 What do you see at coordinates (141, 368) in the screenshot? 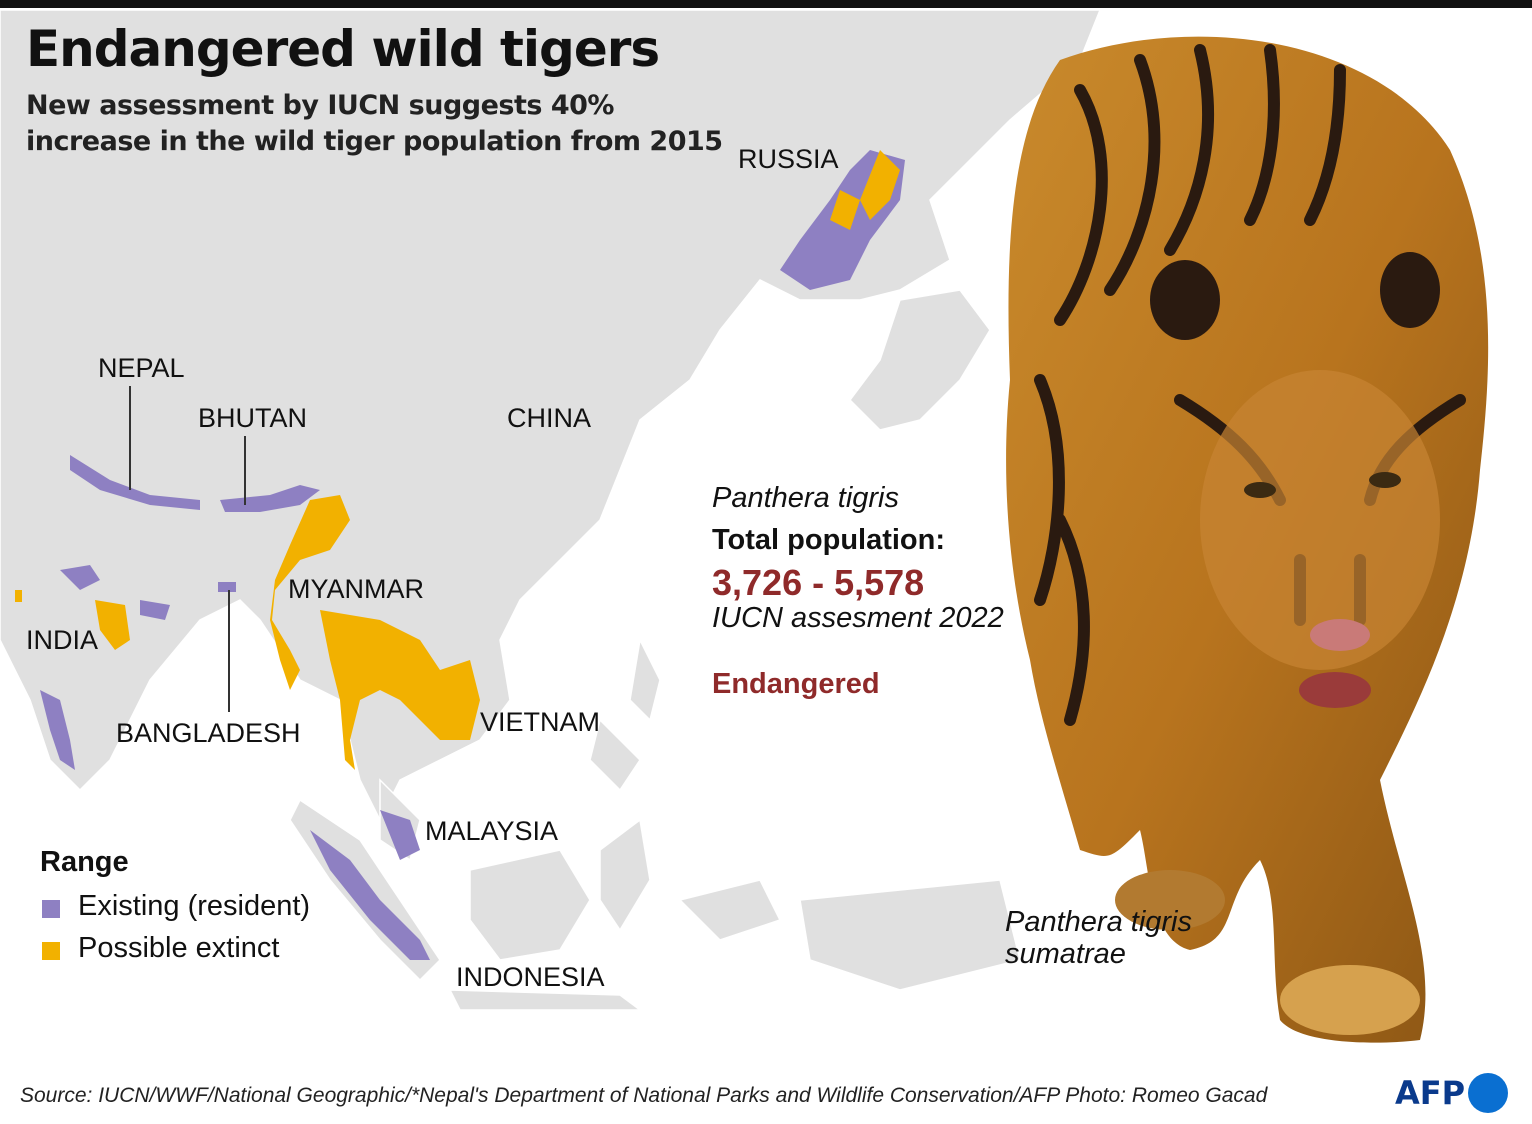
I see `map-label: NEPAL` at bounding box center [141, 368].